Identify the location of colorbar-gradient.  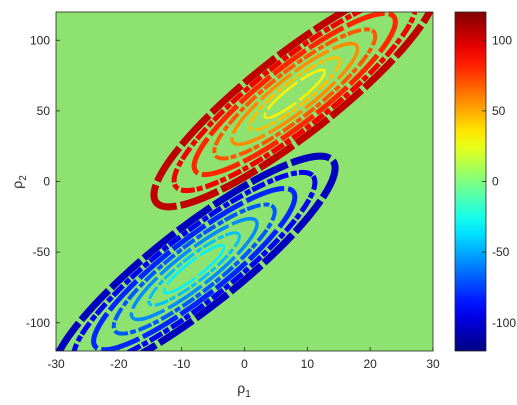
(470, 181).